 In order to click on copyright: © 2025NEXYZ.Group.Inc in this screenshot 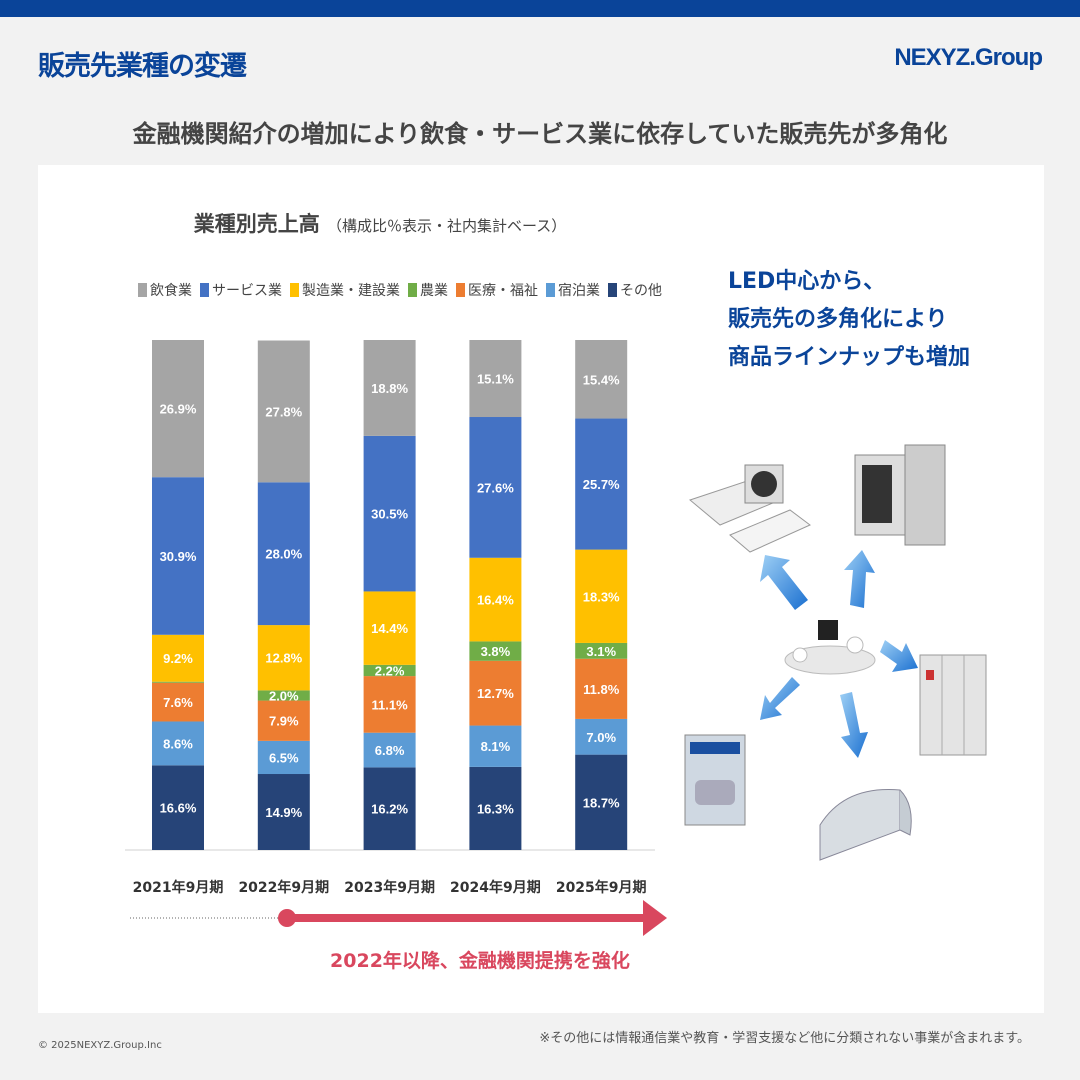, I will do `click(100, 1045)`.